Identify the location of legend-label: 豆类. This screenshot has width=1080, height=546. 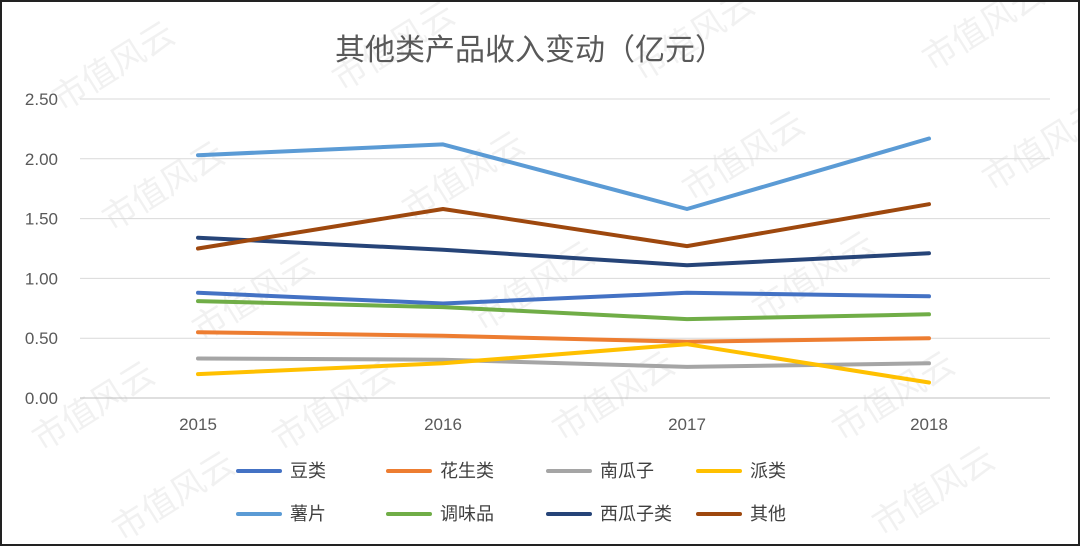
(308, 471).